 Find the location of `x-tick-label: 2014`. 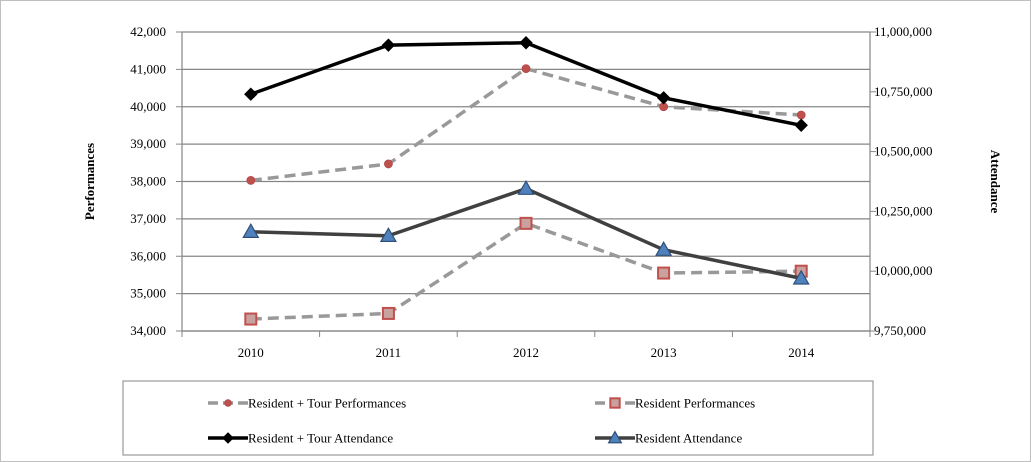

x-tick-label: 2014 is located at coordinates (801, 352).